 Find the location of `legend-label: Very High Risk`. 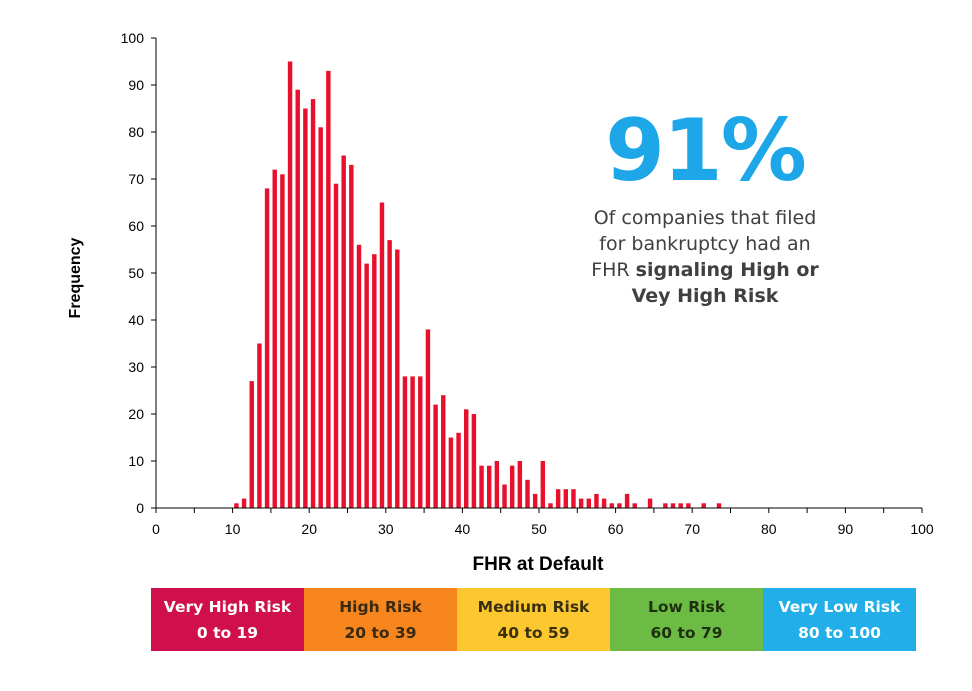

legend-label: Very High Risk is located at coordinates (227, 606).